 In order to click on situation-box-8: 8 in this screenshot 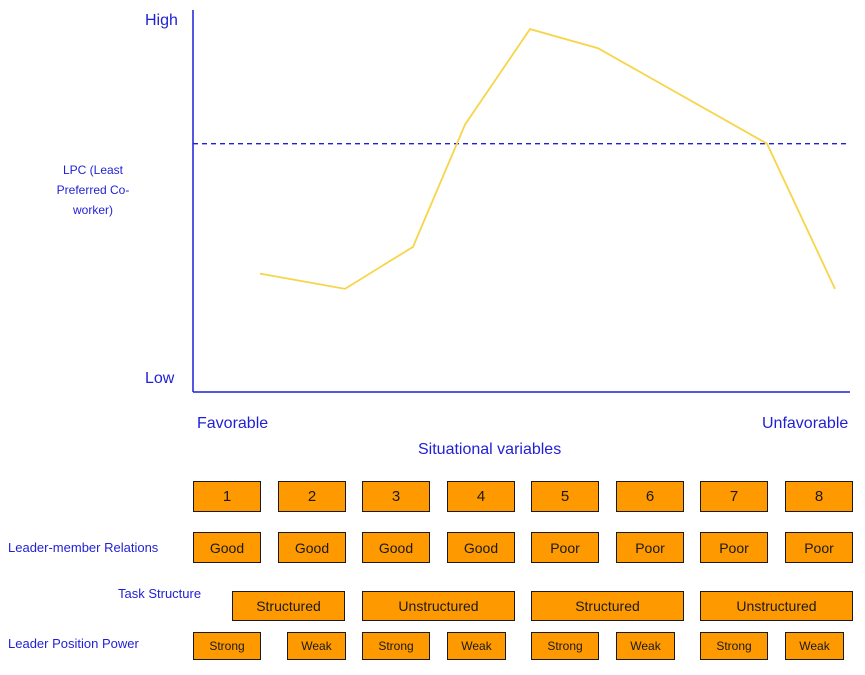, I will do `click(819, 496)`.